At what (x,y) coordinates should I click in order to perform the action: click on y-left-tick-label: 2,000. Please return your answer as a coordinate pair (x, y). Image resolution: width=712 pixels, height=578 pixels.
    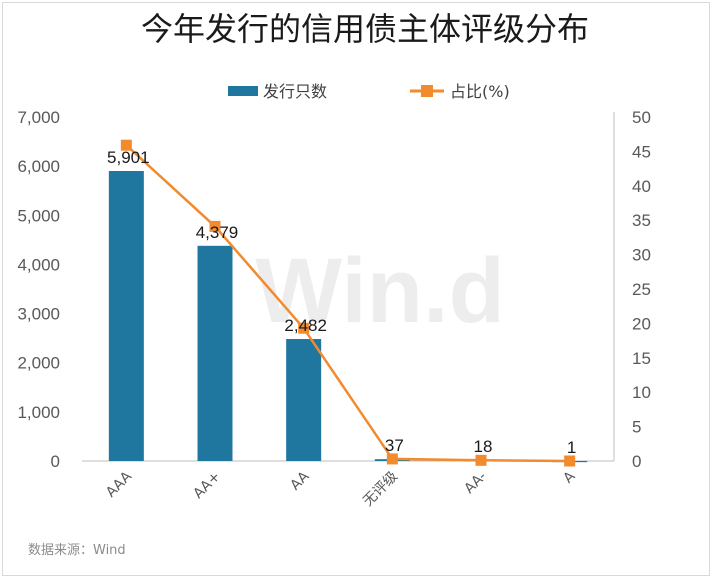
    Looking at the image, I should click on (38, 363).